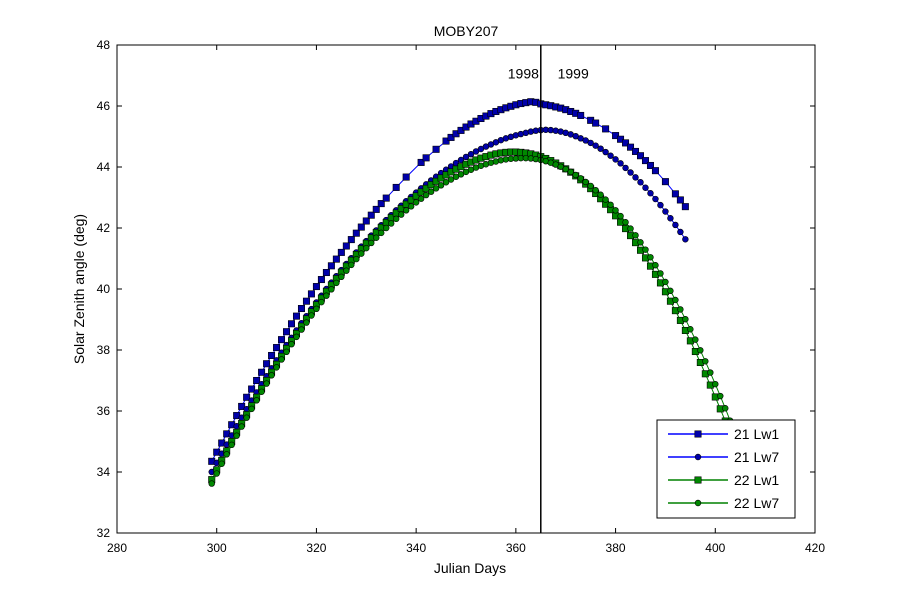  Describe the element at coordinates (756, 457) in the screenshot. I see `legend-label: 21 Lw7` at that location.